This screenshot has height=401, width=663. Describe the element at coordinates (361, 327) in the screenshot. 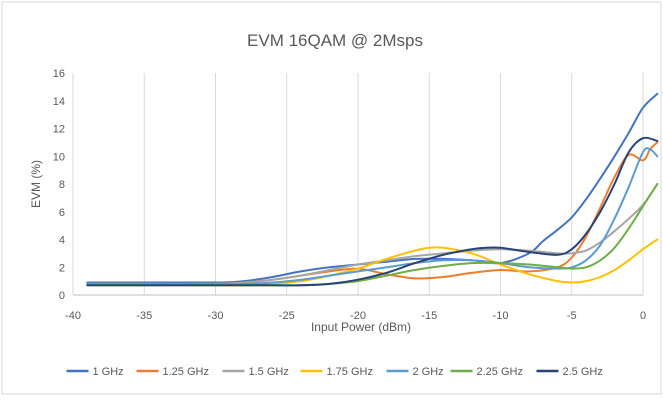

I see `x-axis-label: Input Power (dBm)` at that location.